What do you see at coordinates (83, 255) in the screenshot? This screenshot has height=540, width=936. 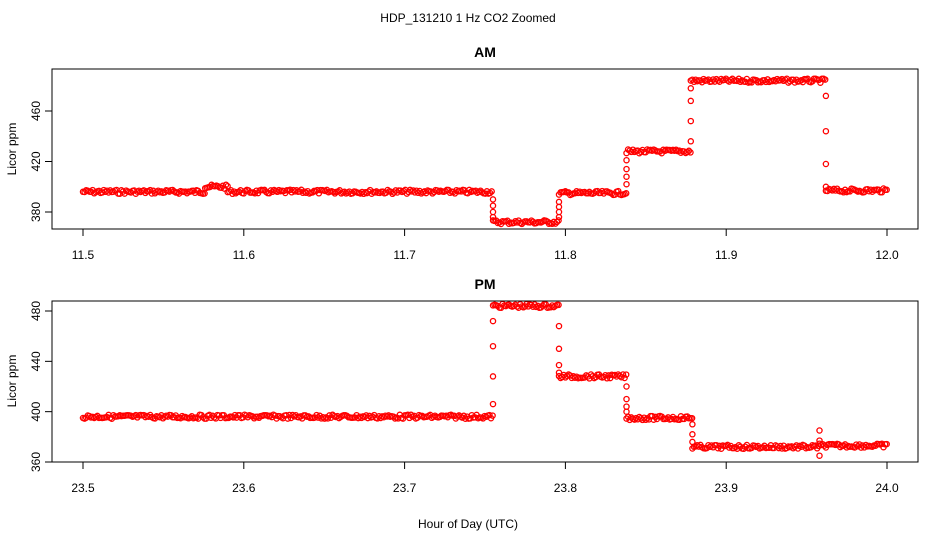 I see `am-x-tick-label: 11.5` at bounding box center [83, 255].